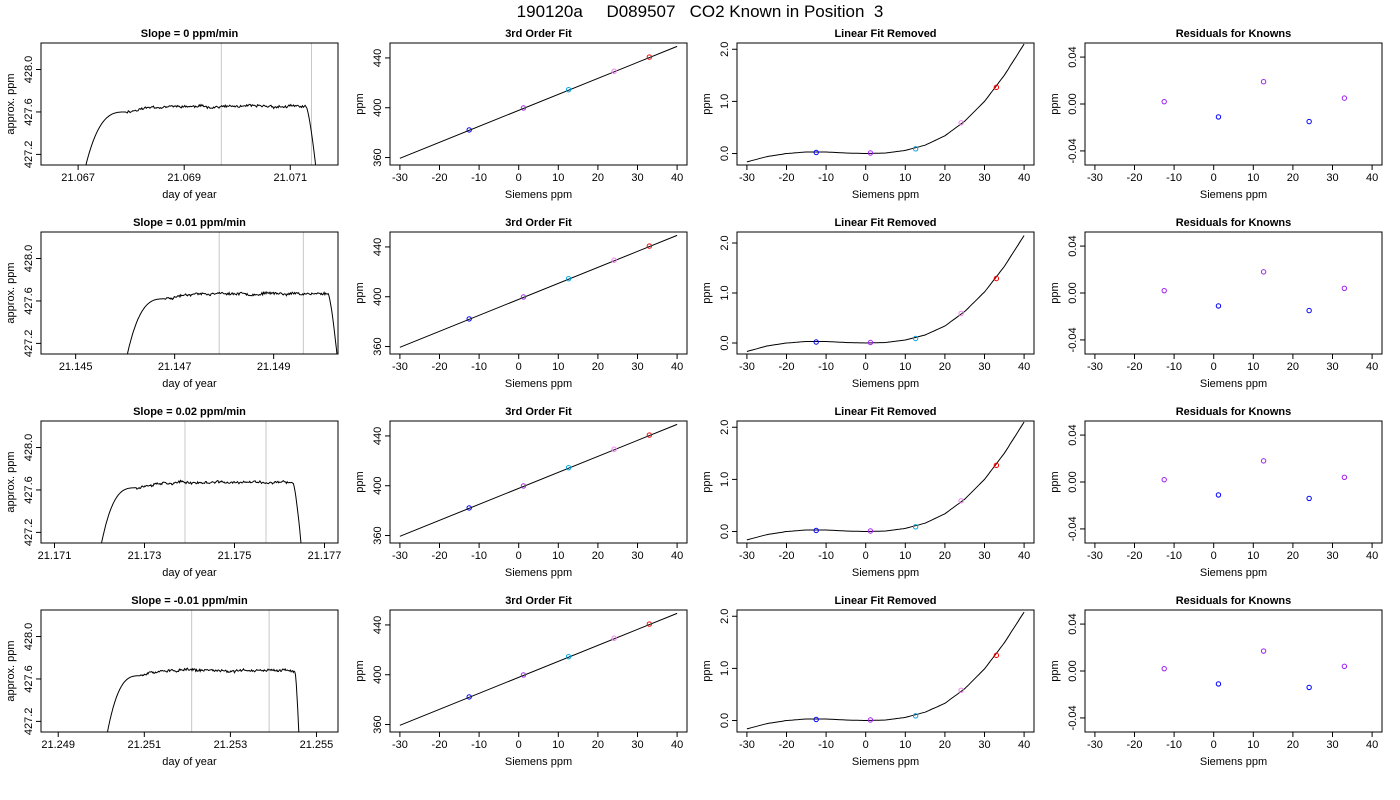 This screenshot has height=800, width=1400. I want to click on x-tick-label: 21.067, so click(78, 178).